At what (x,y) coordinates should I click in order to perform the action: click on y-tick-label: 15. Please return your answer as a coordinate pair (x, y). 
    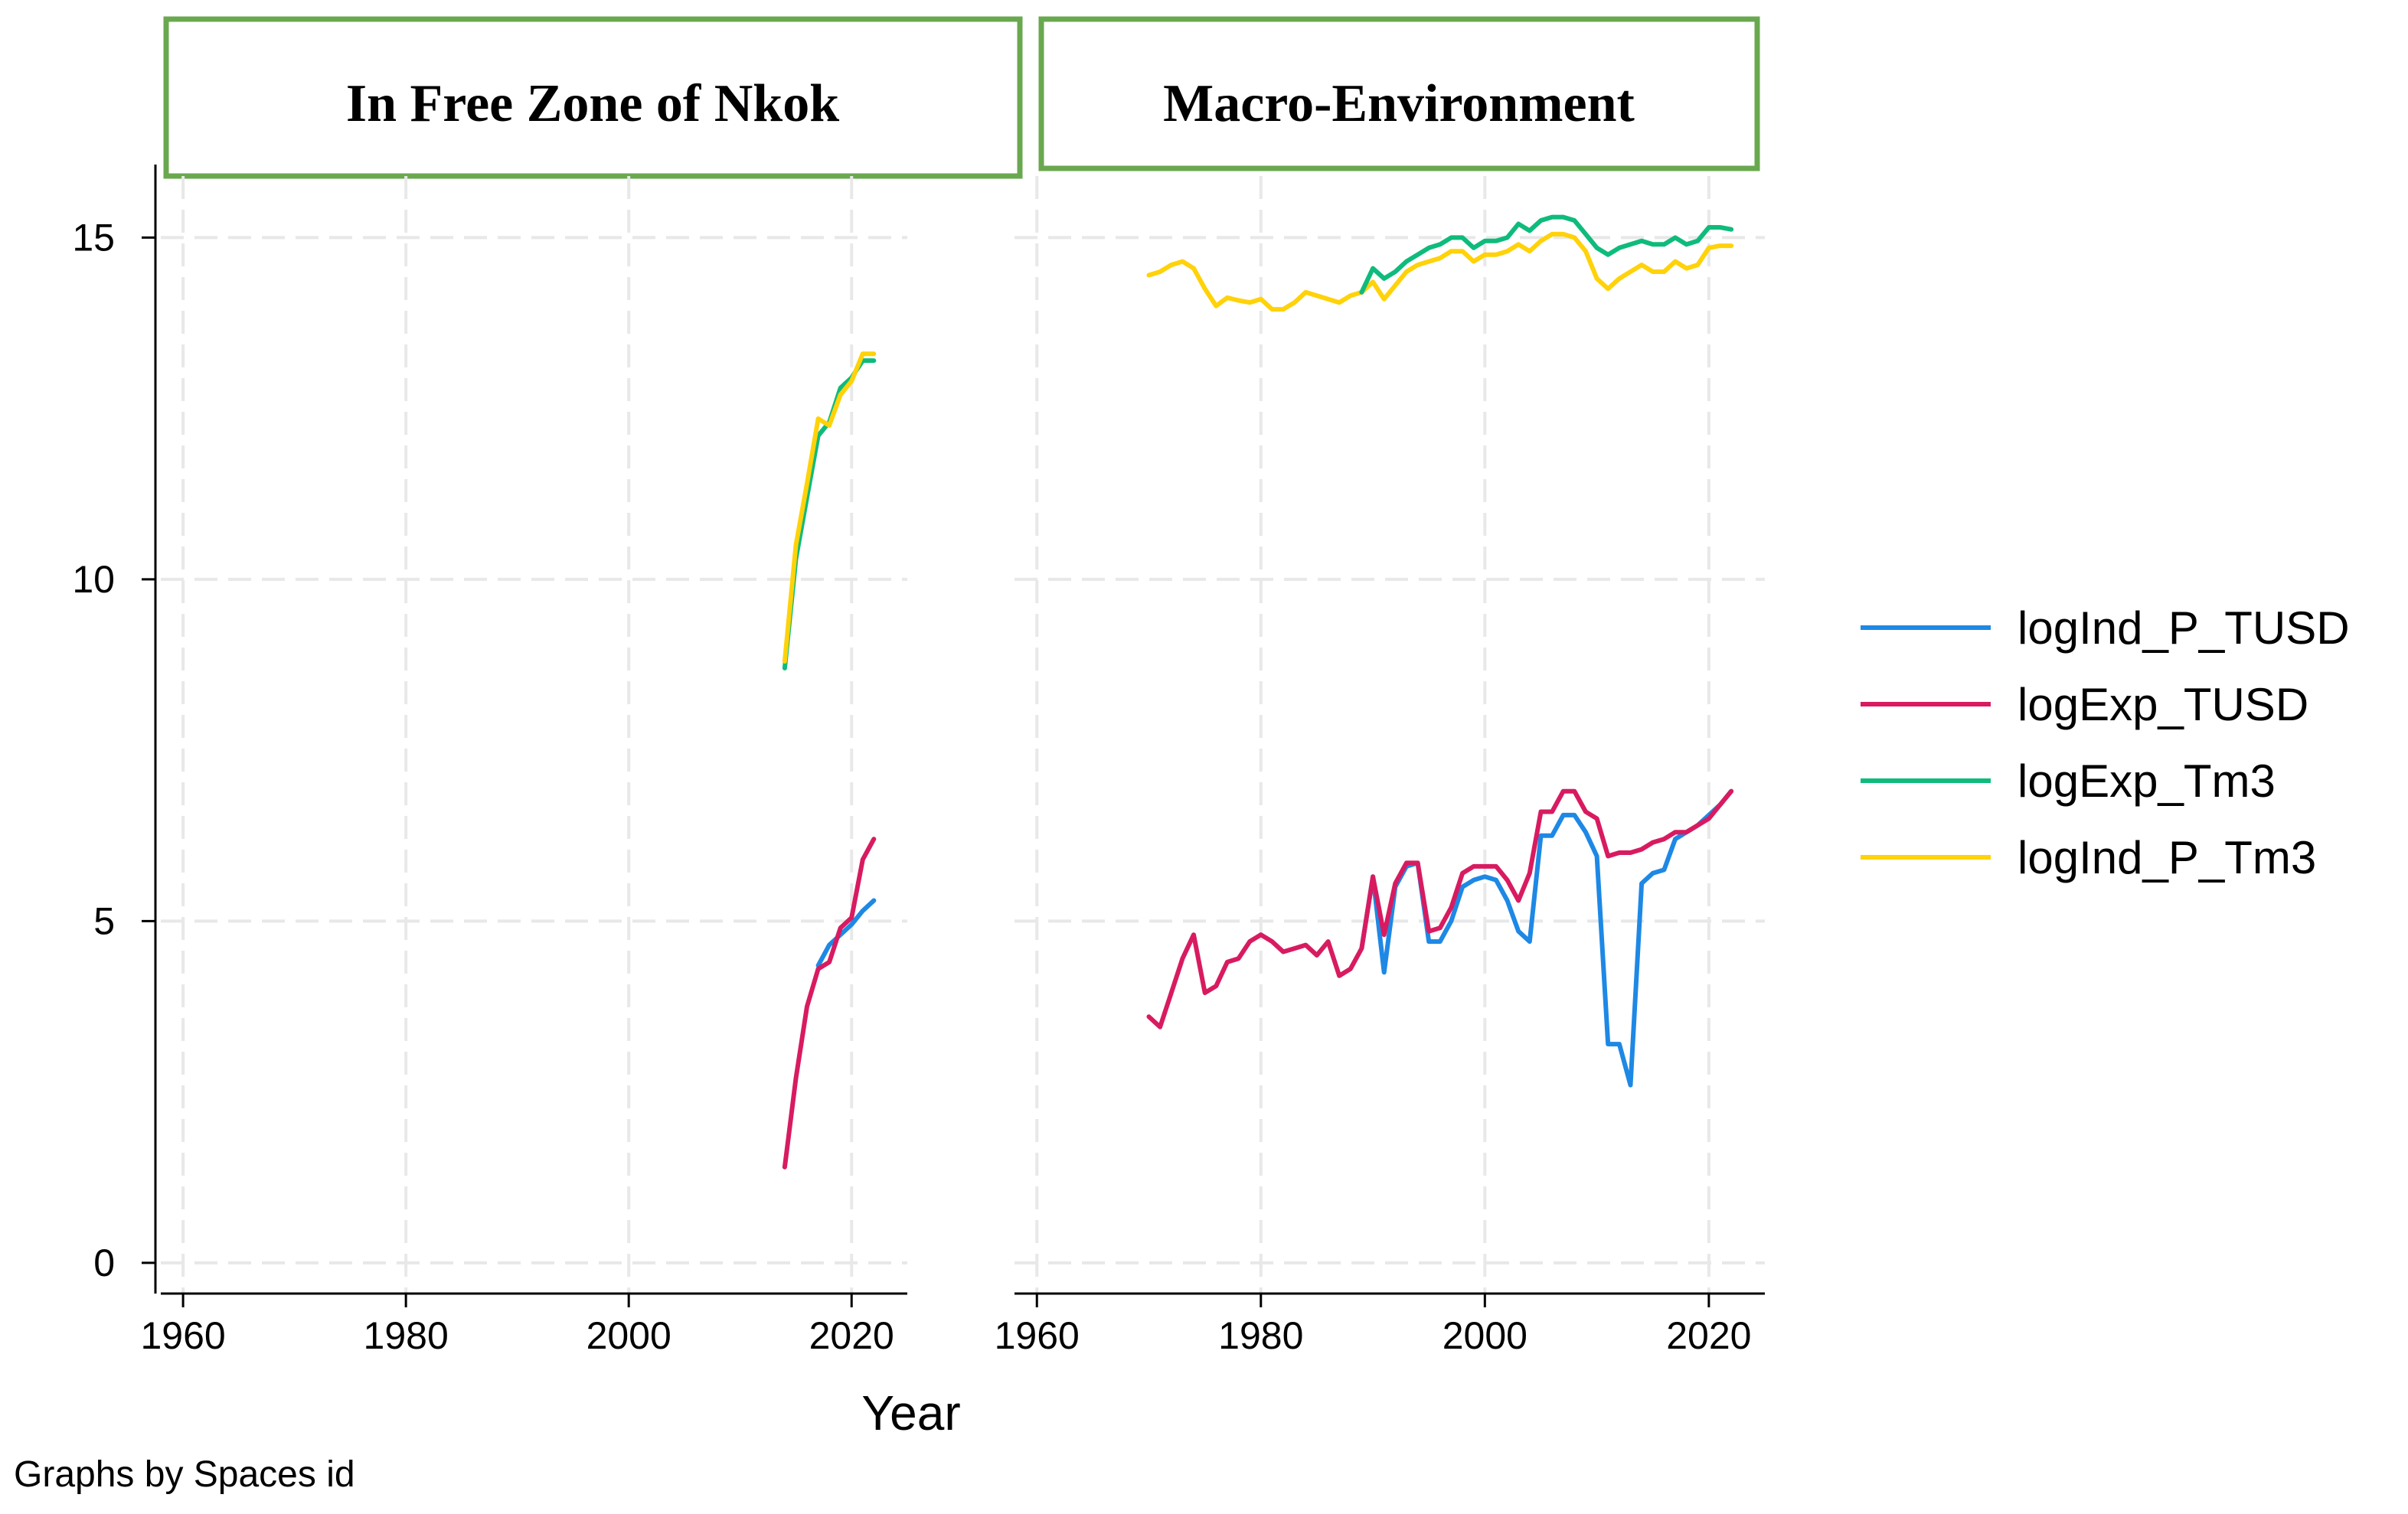
    Looking at the image, I should click on (93, 237).